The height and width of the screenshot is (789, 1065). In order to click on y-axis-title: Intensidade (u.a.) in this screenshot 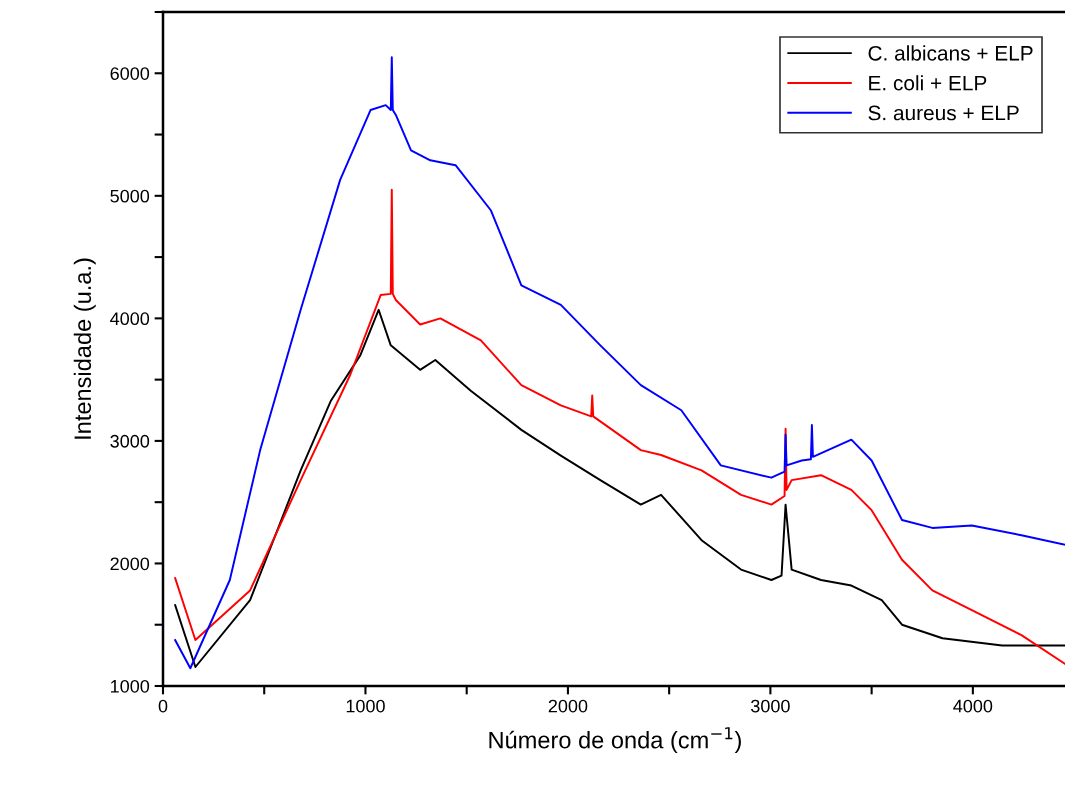, I will do `click(84, 348)`.